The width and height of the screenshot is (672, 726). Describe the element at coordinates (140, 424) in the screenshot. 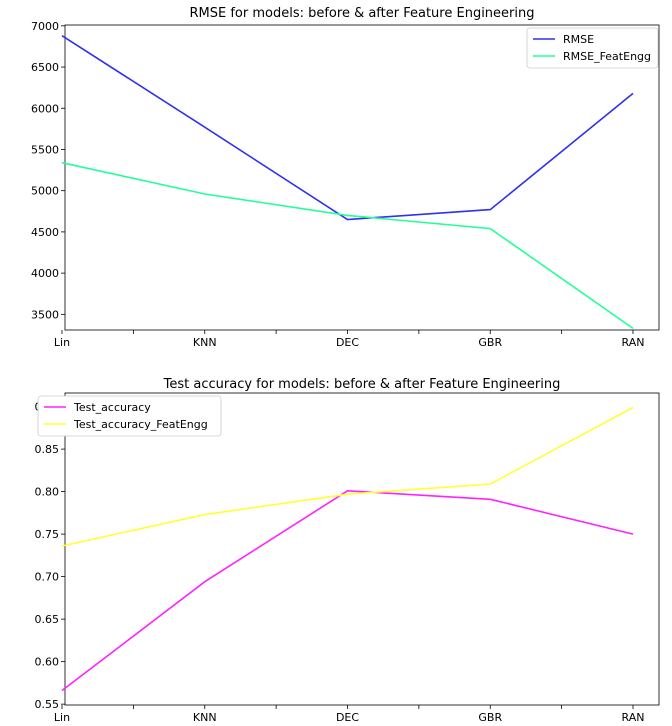

I see `legend-label: Test_accuracy_FeatEngg` at that location.